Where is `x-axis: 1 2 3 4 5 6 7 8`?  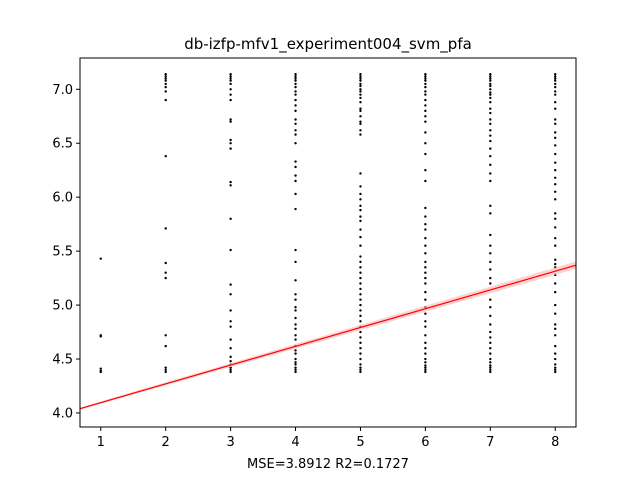 x-axis: 1 2 3 4 5 6 7 8 is located at coordinates (328, 438).